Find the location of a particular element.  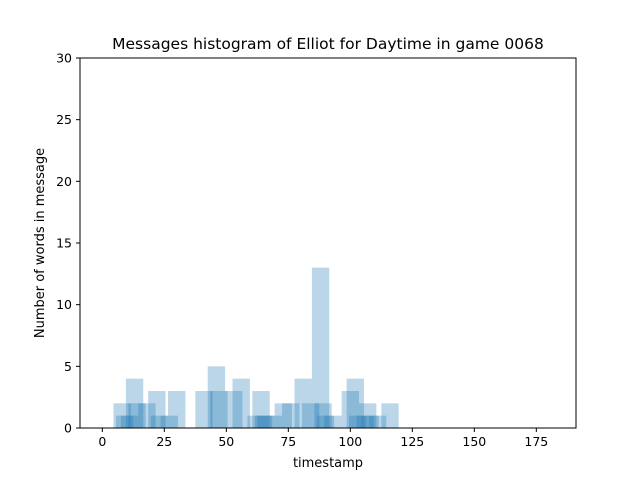

x-tick-label: 175 is located at coordinates (536, 441).